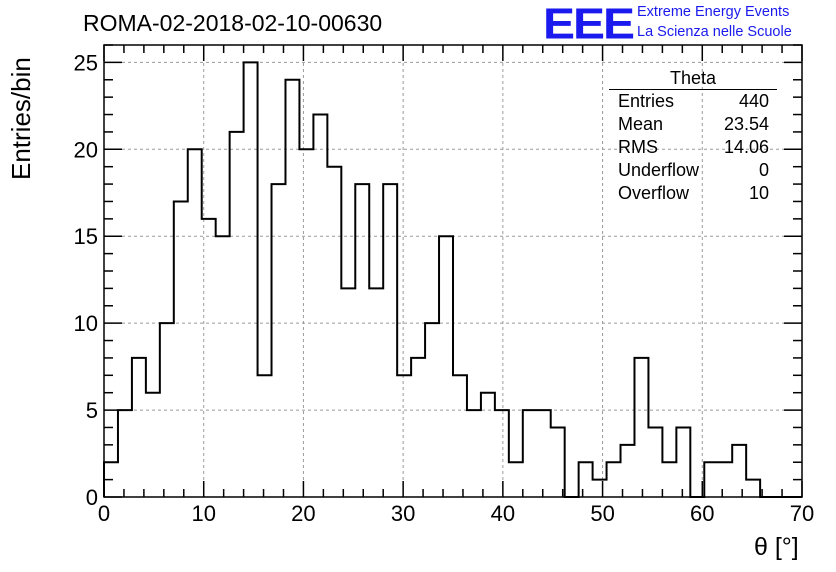  I want to click on y-axis-label: Entries/bin, so click(21, 118).